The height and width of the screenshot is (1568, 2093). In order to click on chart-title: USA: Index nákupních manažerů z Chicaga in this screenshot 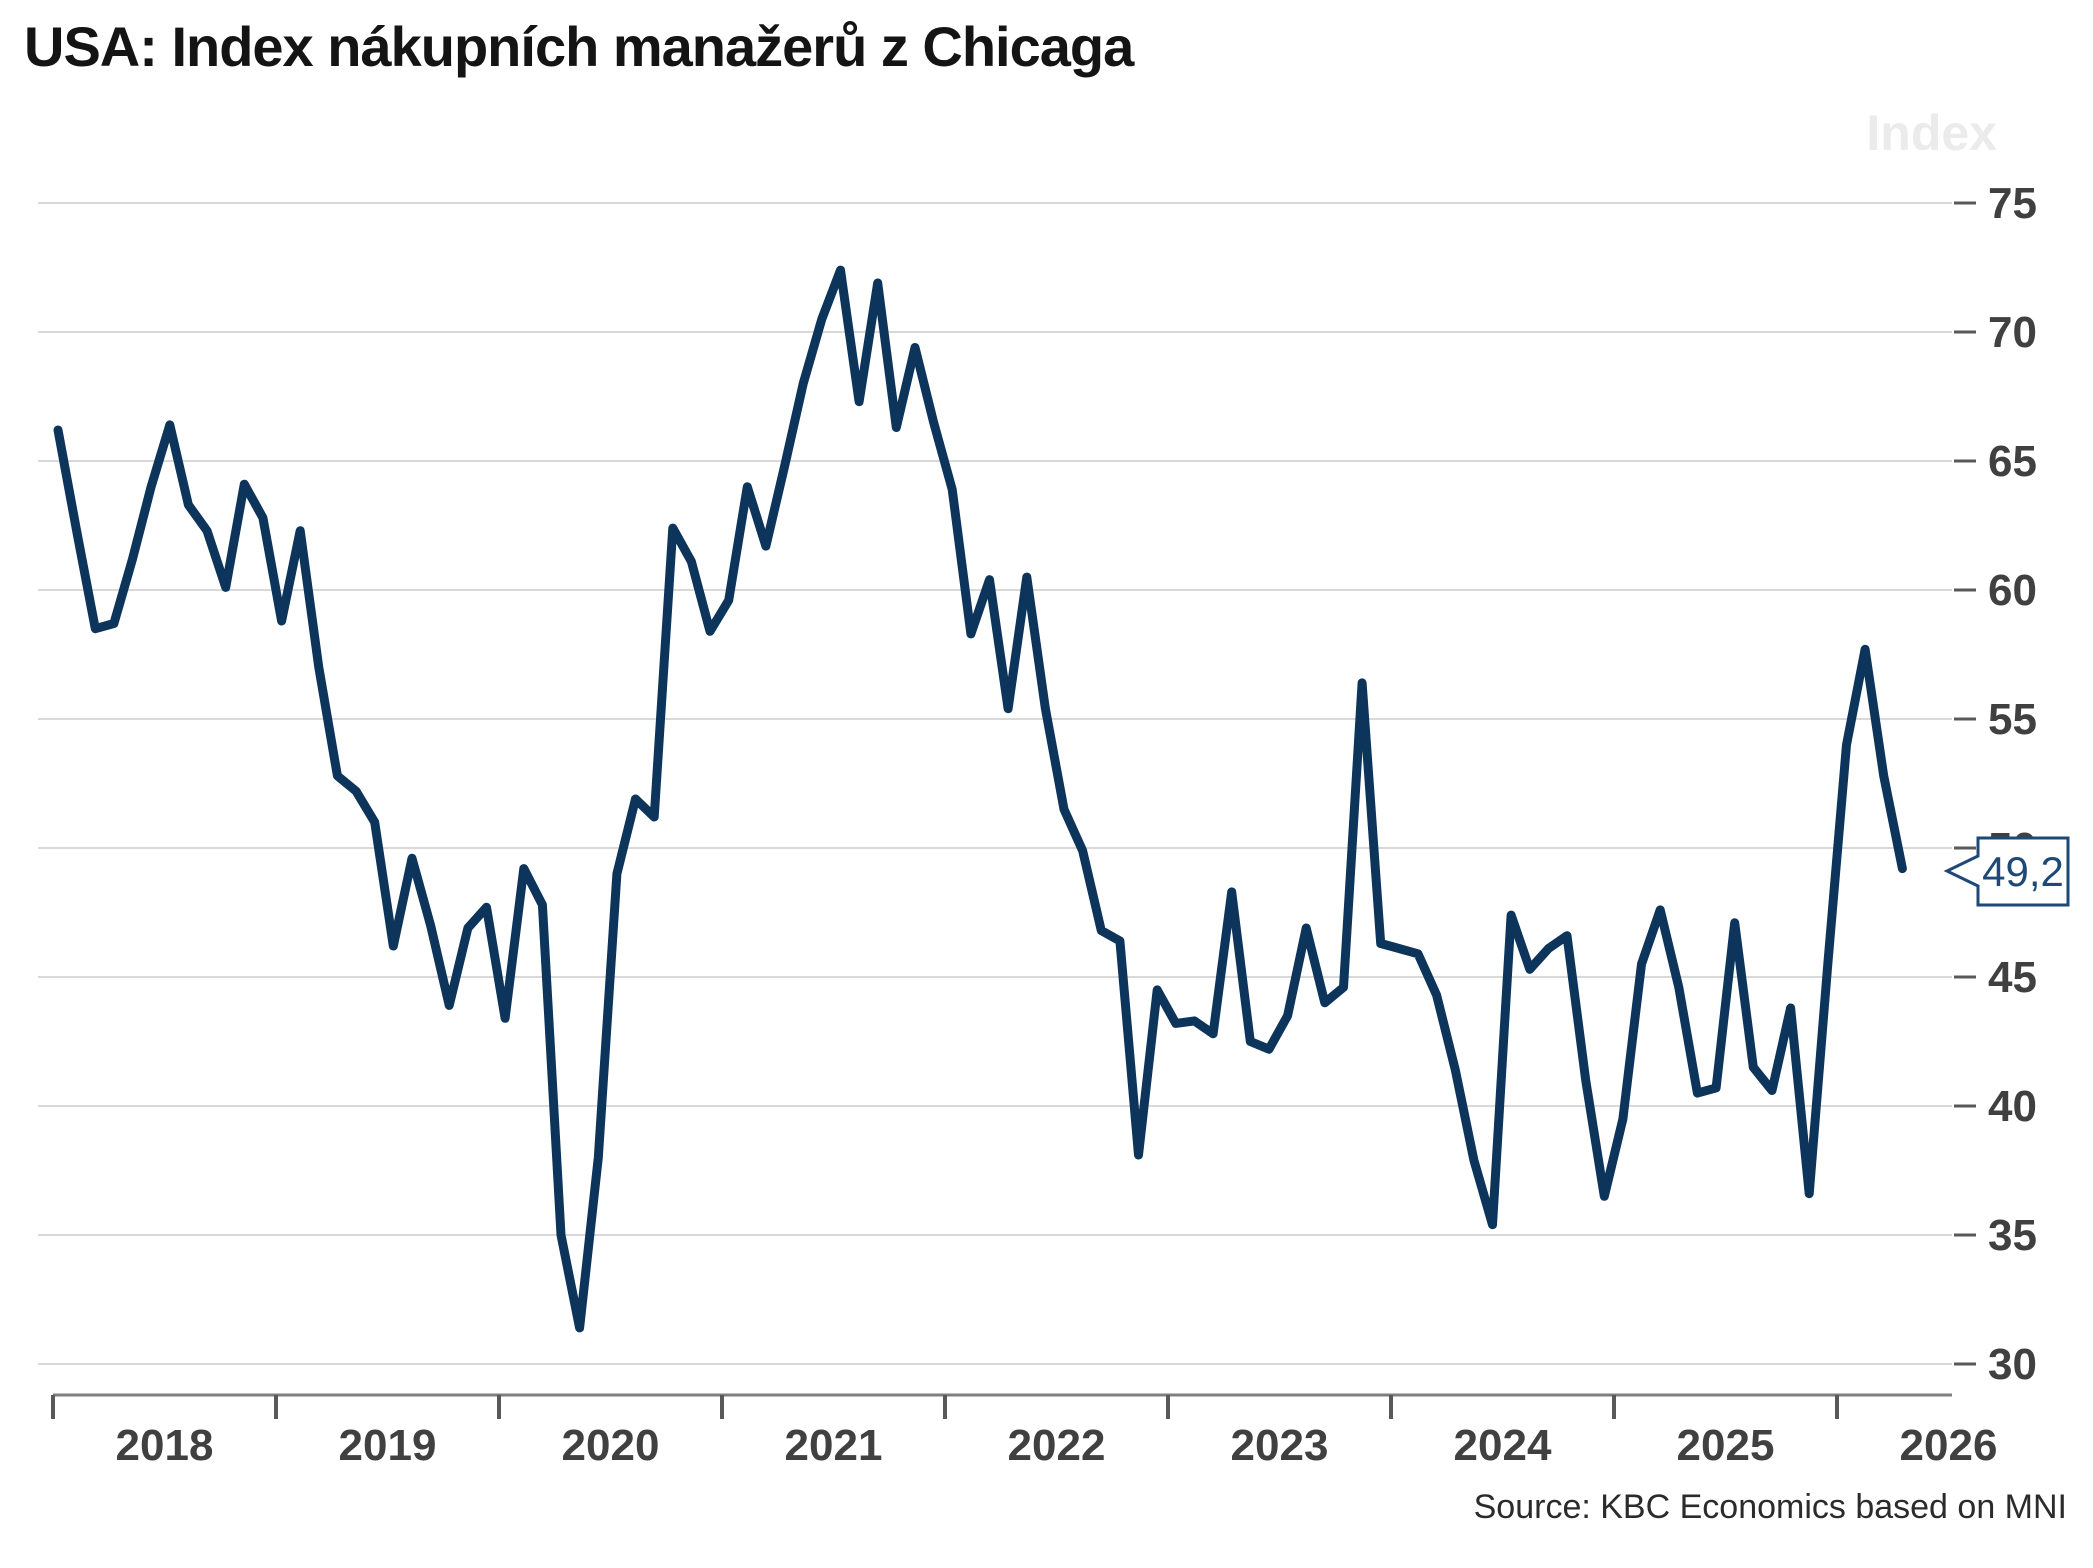, I will do `click(579, 46)`.